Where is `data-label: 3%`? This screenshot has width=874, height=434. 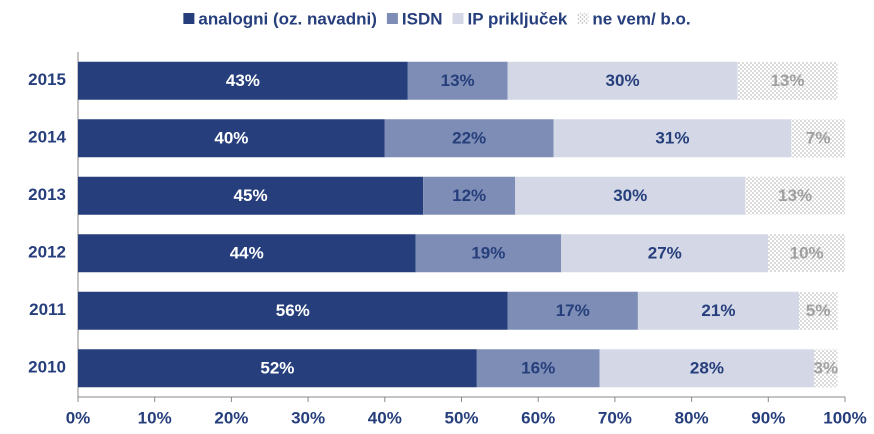 data-label: 3% is located at coordinates (826, 368).